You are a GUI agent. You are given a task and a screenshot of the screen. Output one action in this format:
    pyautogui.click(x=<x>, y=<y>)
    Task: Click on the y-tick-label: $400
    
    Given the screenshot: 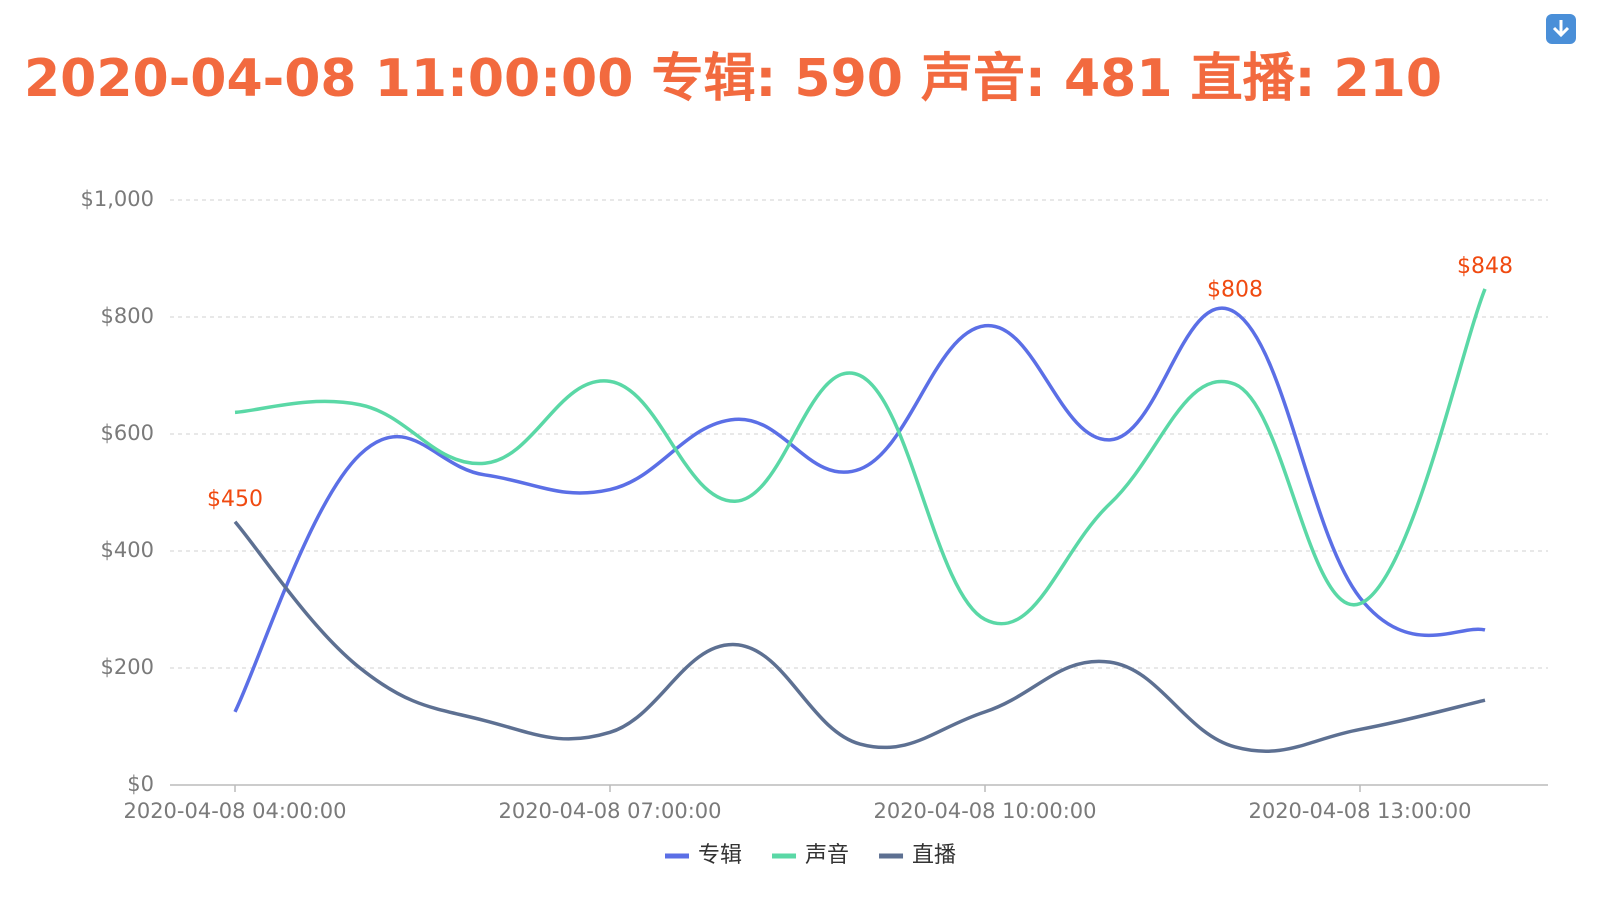 What is the action you would take?
    pyautogui.click(x=127, y=550)
    